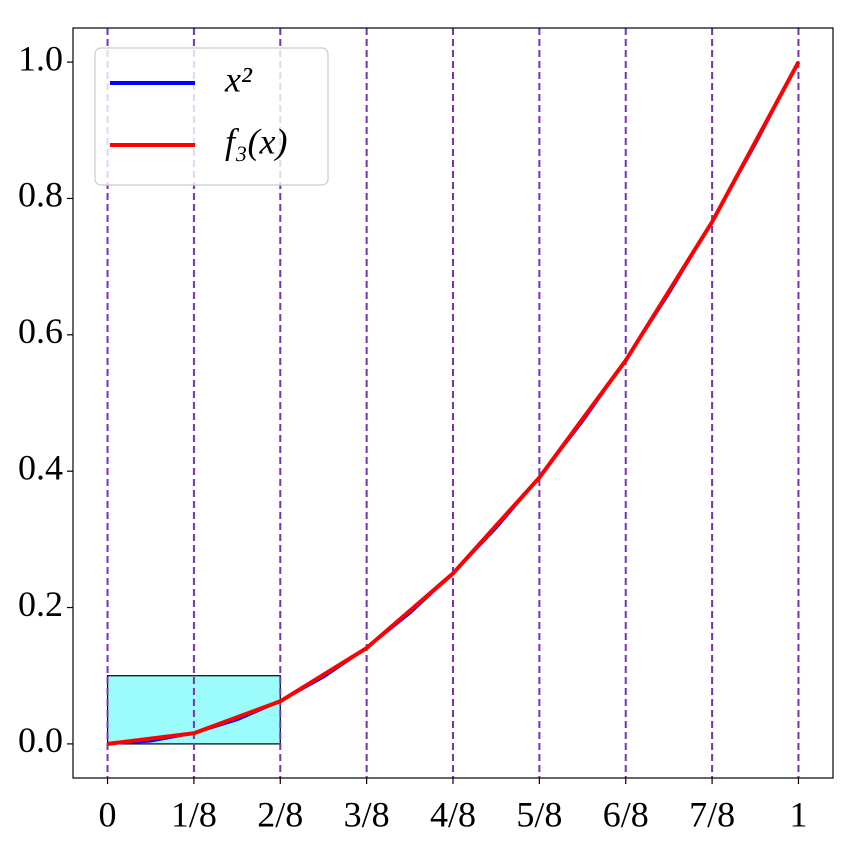  What do you see at coordinates (40, 331) in the screenshot?
I see `y-tick-label: 0.6` at bounding box center [40, 331].